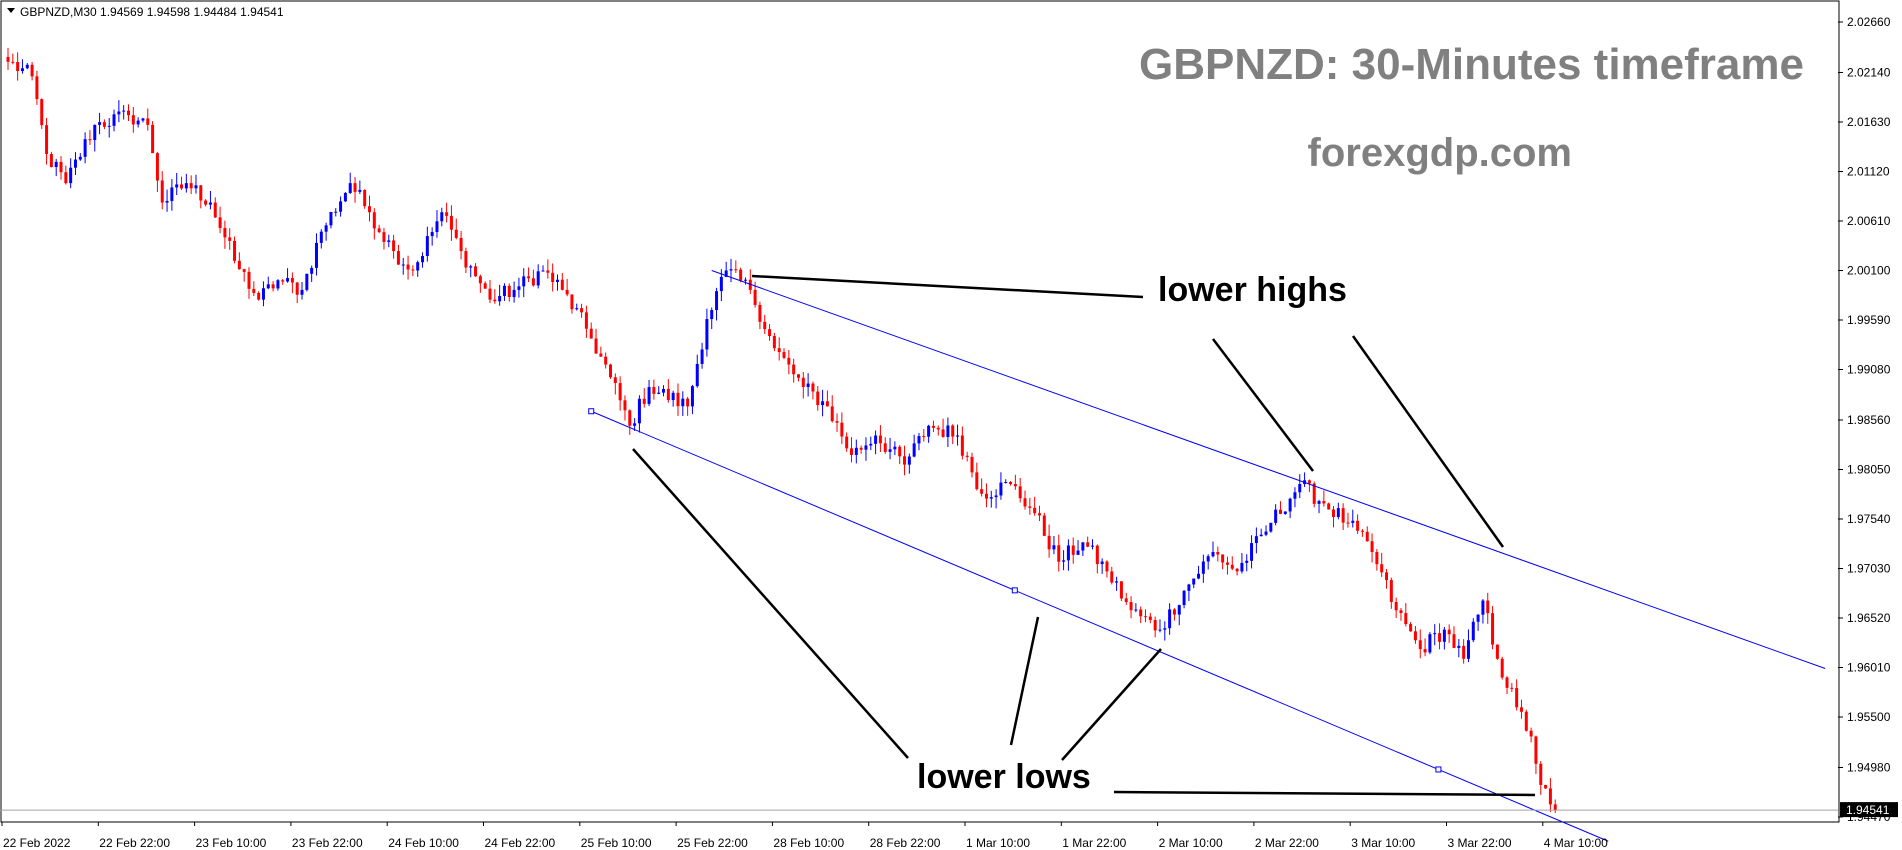 The image size is (1902, 850). Describe the element at coordinates (1869, 767) in the screenshot. I see `y-tick-label: 1.94980` at that location.